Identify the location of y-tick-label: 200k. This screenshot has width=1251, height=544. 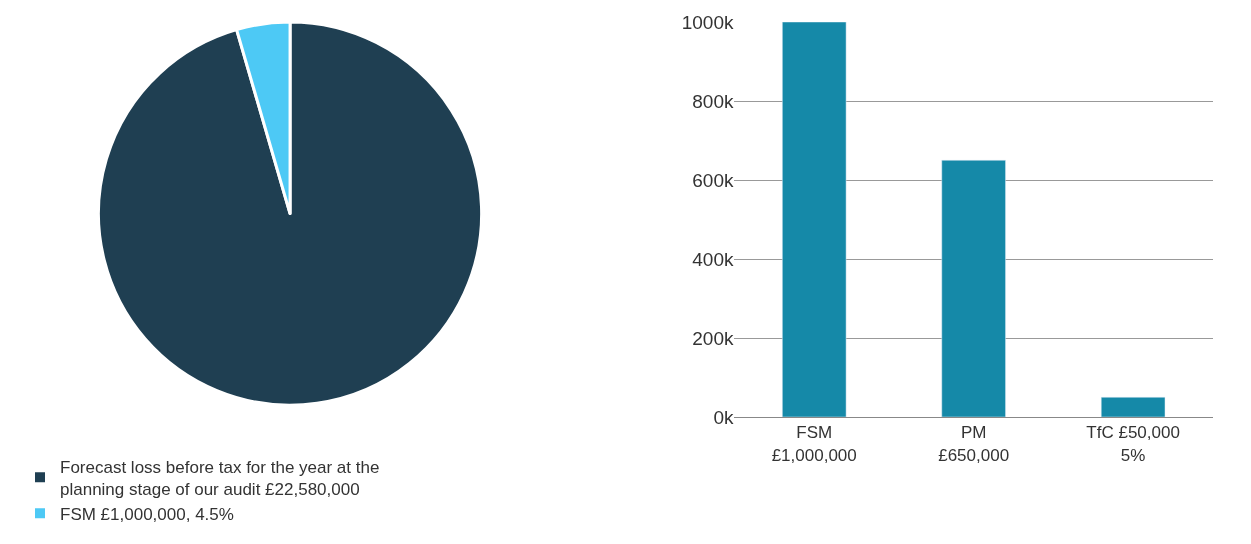
(713, 338).